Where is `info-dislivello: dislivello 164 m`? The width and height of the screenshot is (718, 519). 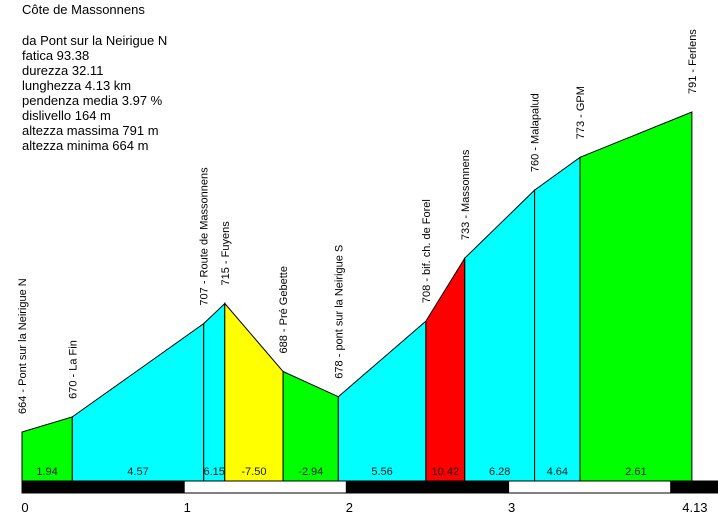 info-dislivello: dislivello 164 m is located at coordinates (66, 115).